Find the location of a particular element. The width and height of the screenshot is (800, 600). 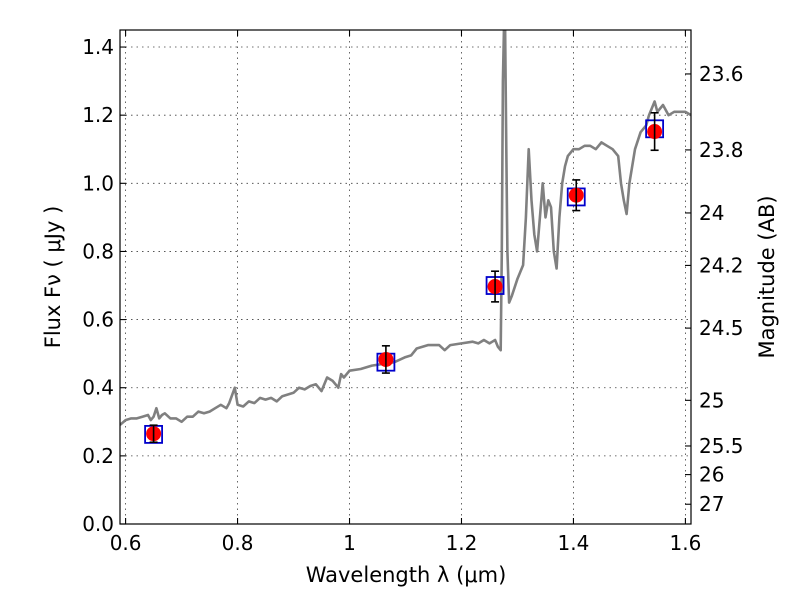

y2-tick-label: 23.6 is located at coordinates (721, 74).